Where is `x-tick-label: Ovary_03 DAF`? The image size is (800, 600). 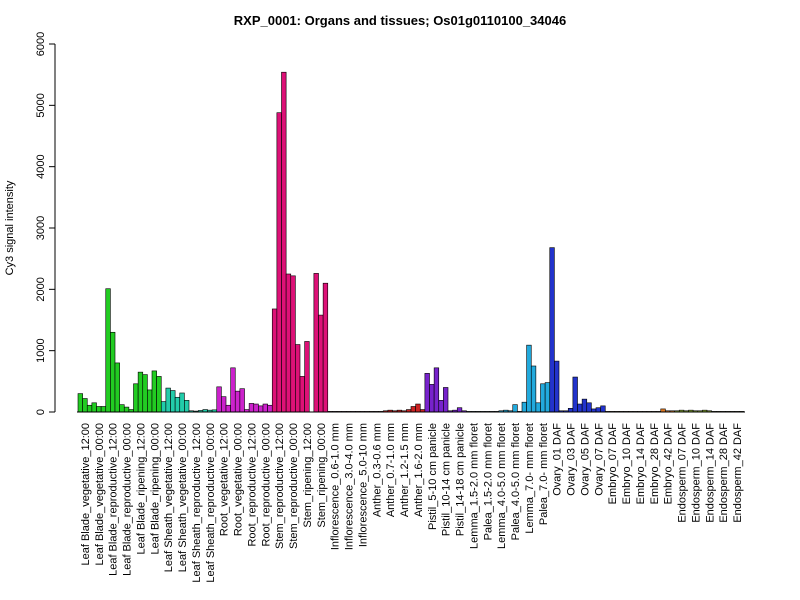 x-tick-label: Ovary_03 DAF is located at coordinates (572, 459).